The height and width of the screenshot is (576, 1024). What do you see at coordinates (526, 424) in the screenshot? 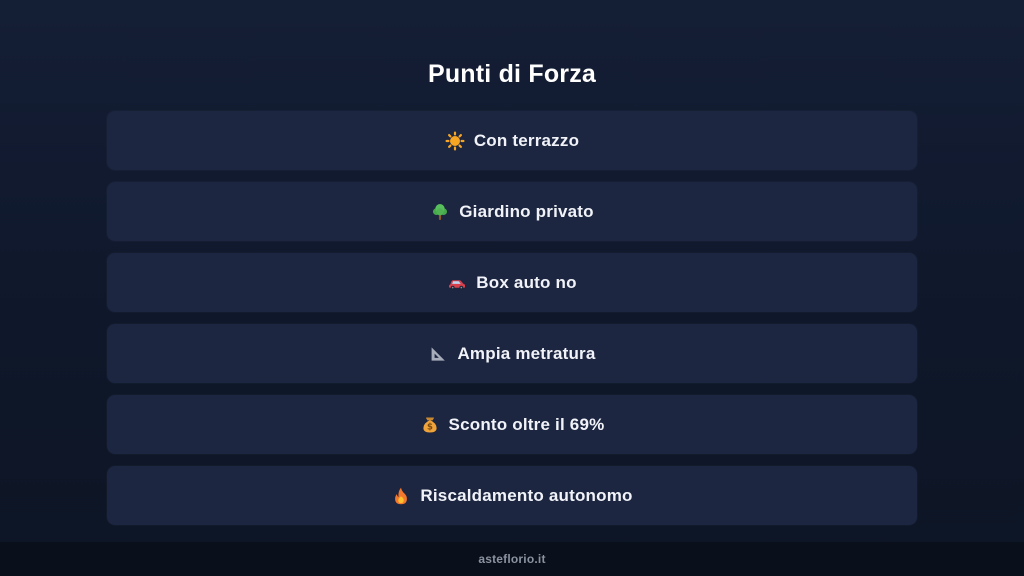
I see `strength-item-label: Sconto oltre il 69%` at bounding box center [526, 424].